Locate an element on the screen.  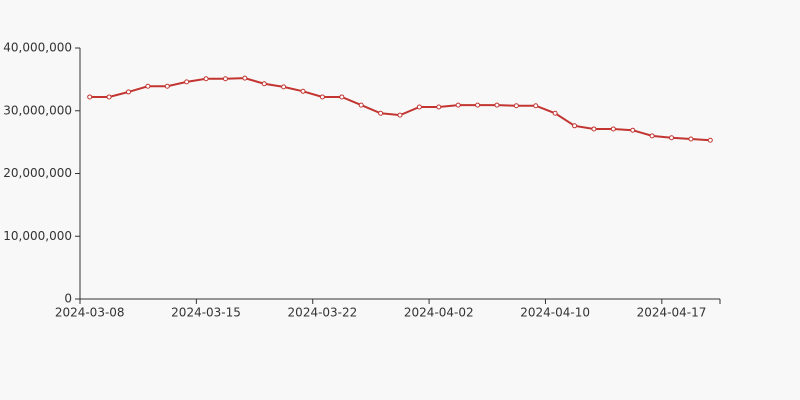
x-tick-label: 2024-03-22 is located at coordinates (323, 313).